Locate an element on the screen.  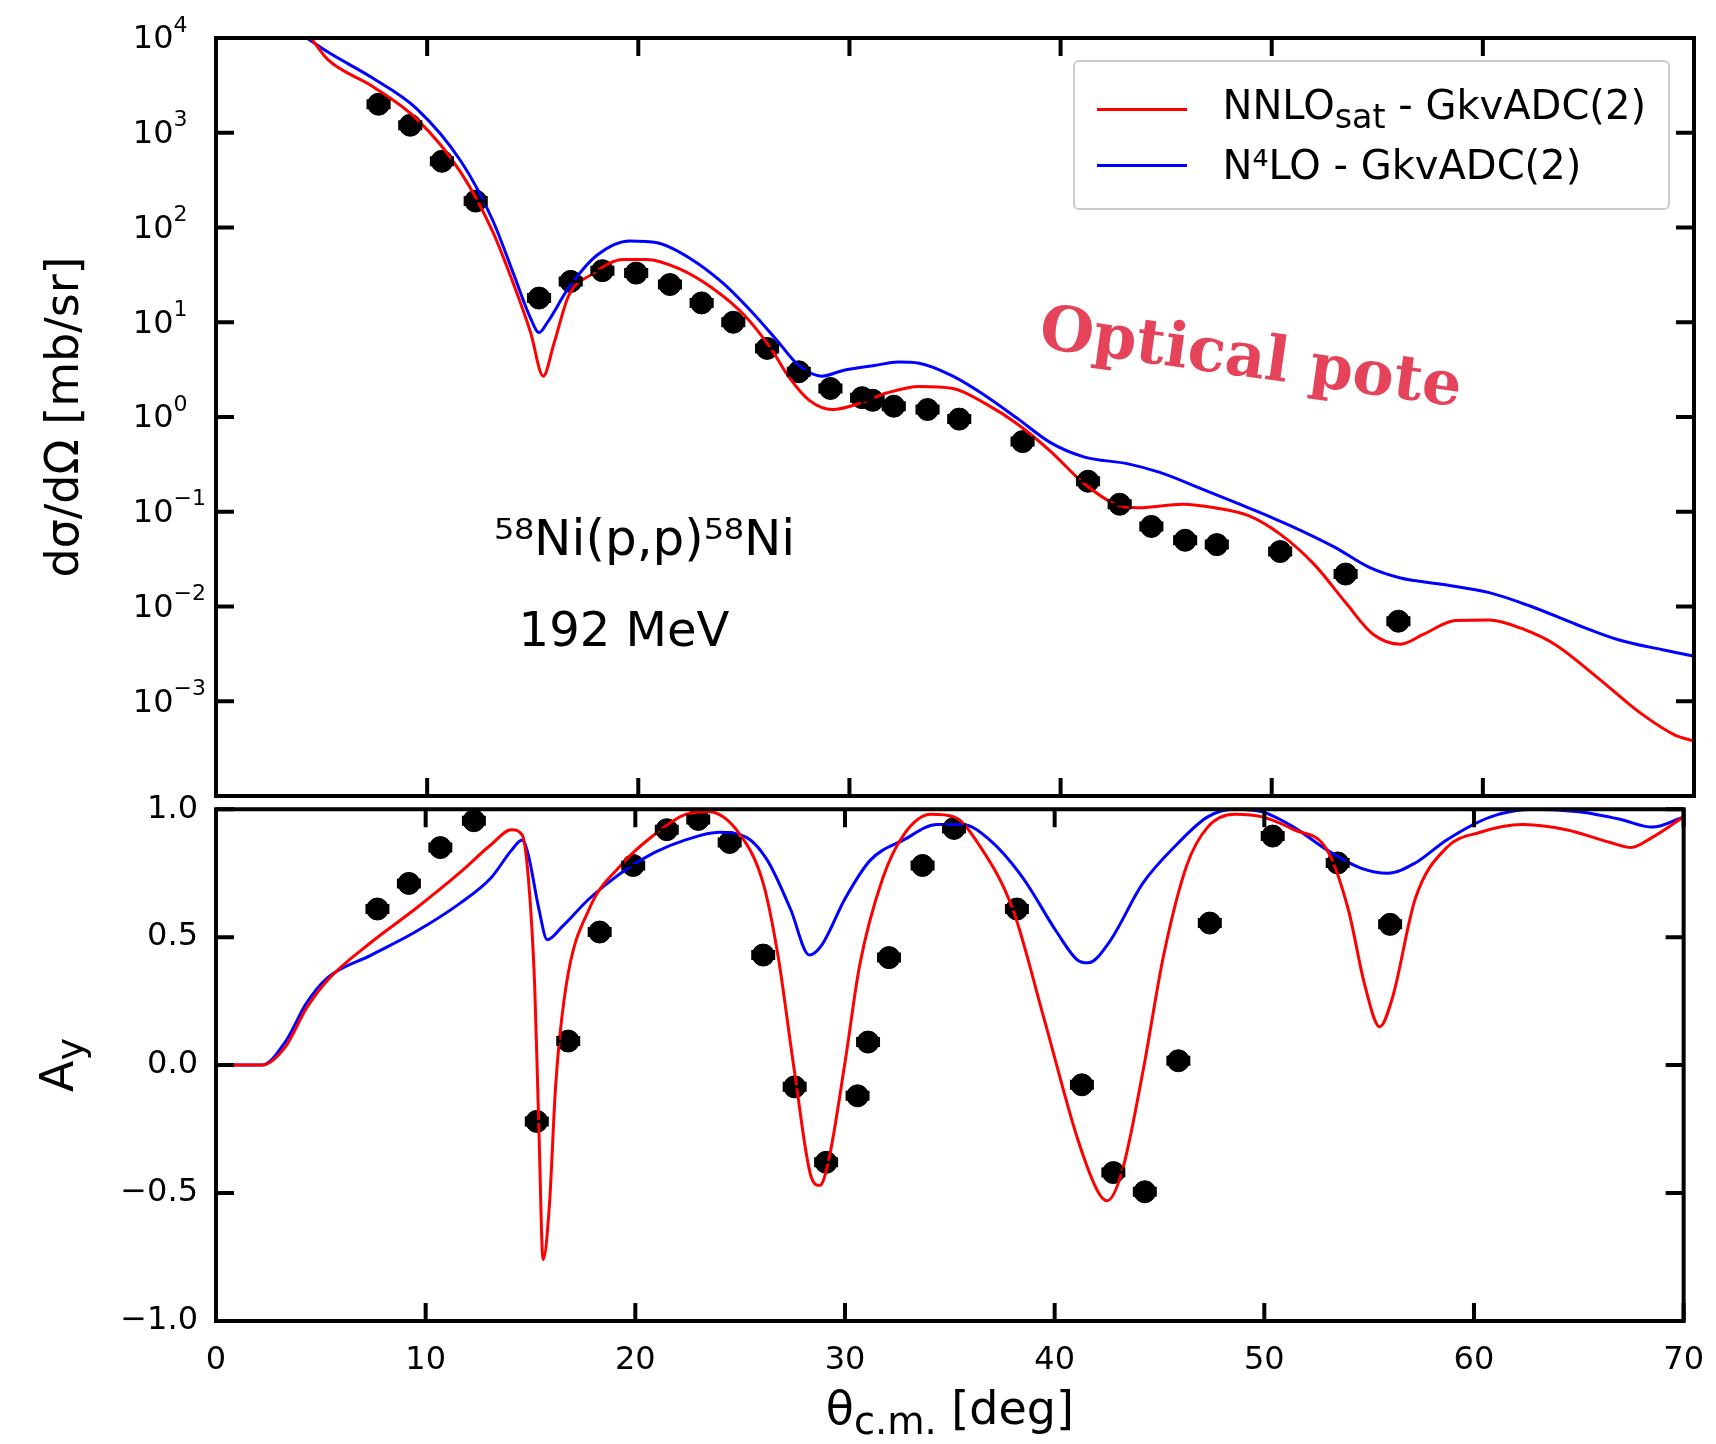
x-tick-label: 20 is located at coordinates (635, 1357).